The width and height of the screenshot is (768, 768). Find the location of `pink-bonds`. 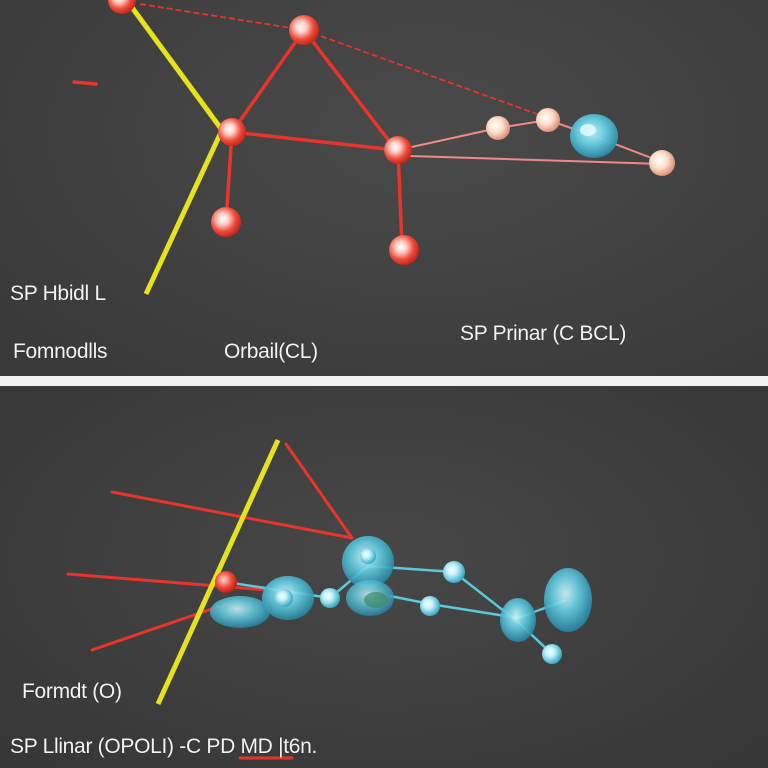

pink-bonds is located at coordinates (530, 142).